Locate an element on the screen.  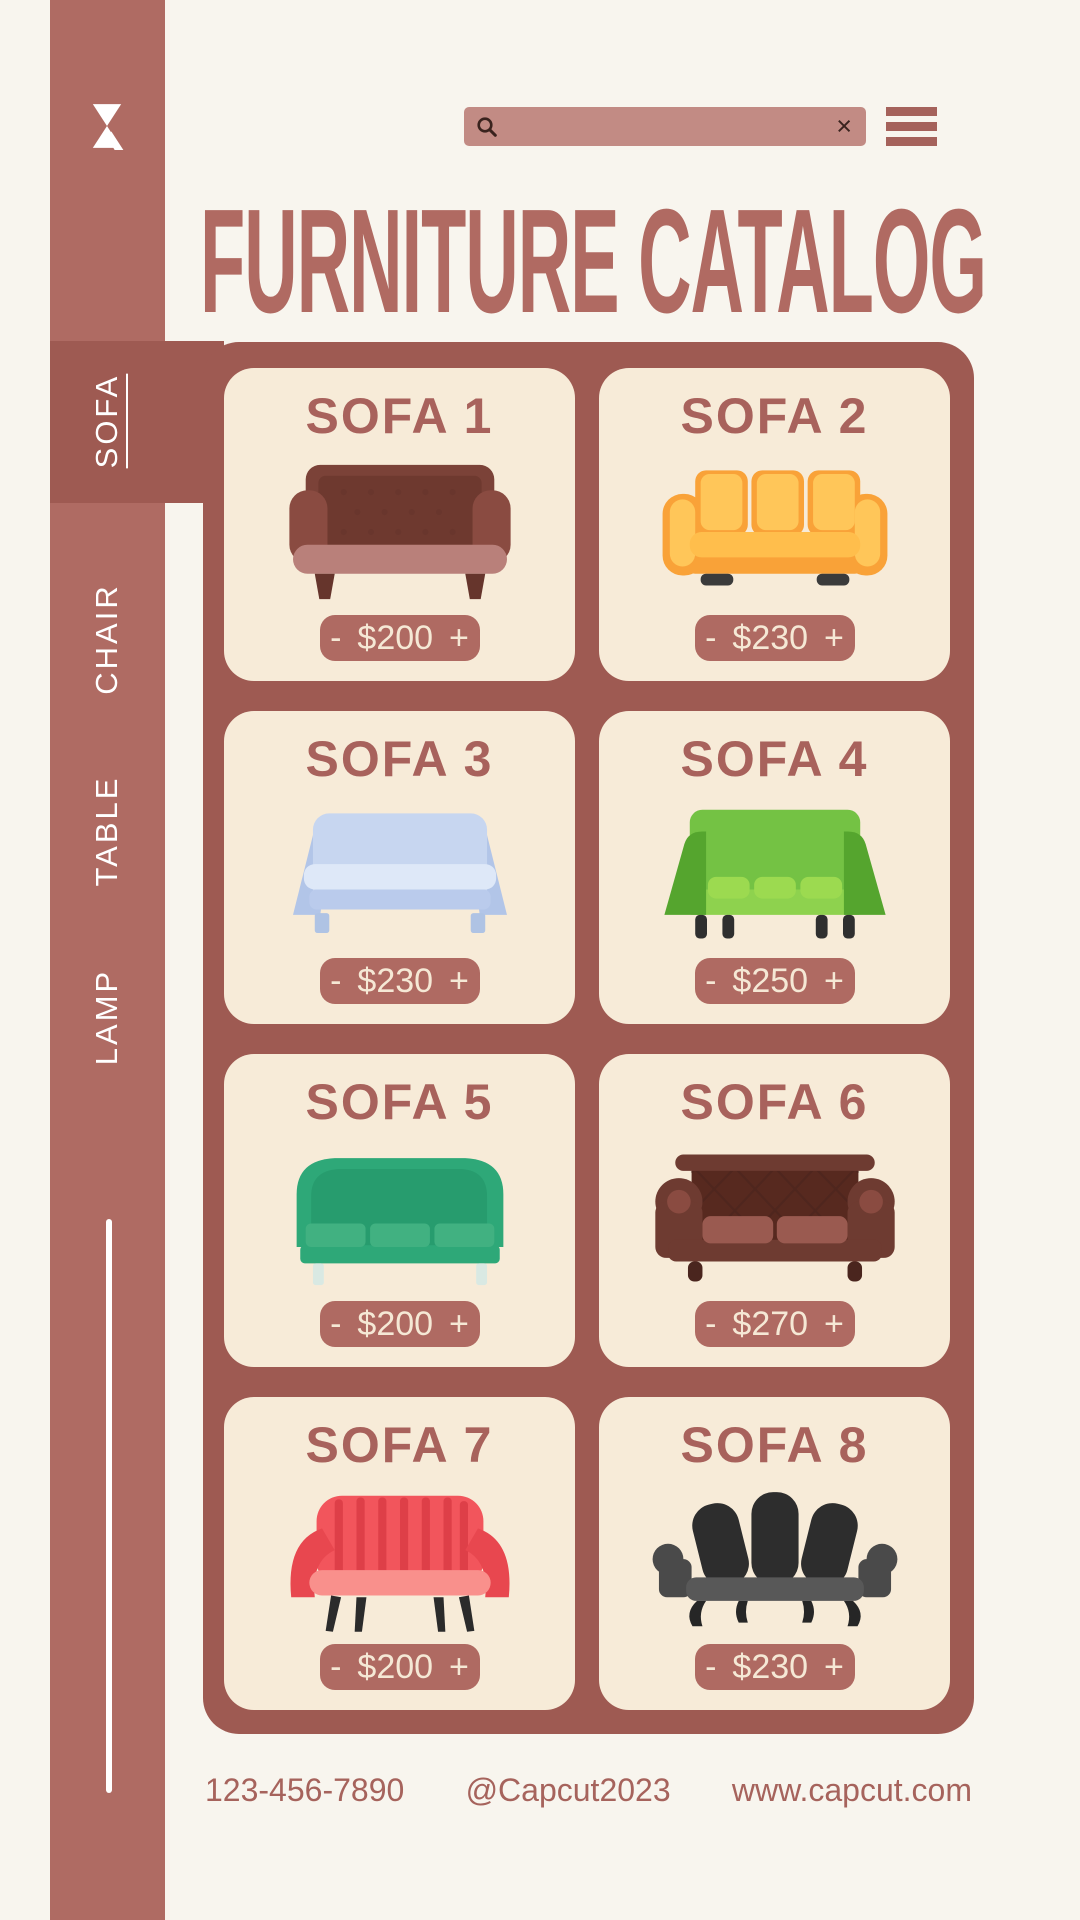
product-title: SOFA 7 is located at coordinates (399, 1445).